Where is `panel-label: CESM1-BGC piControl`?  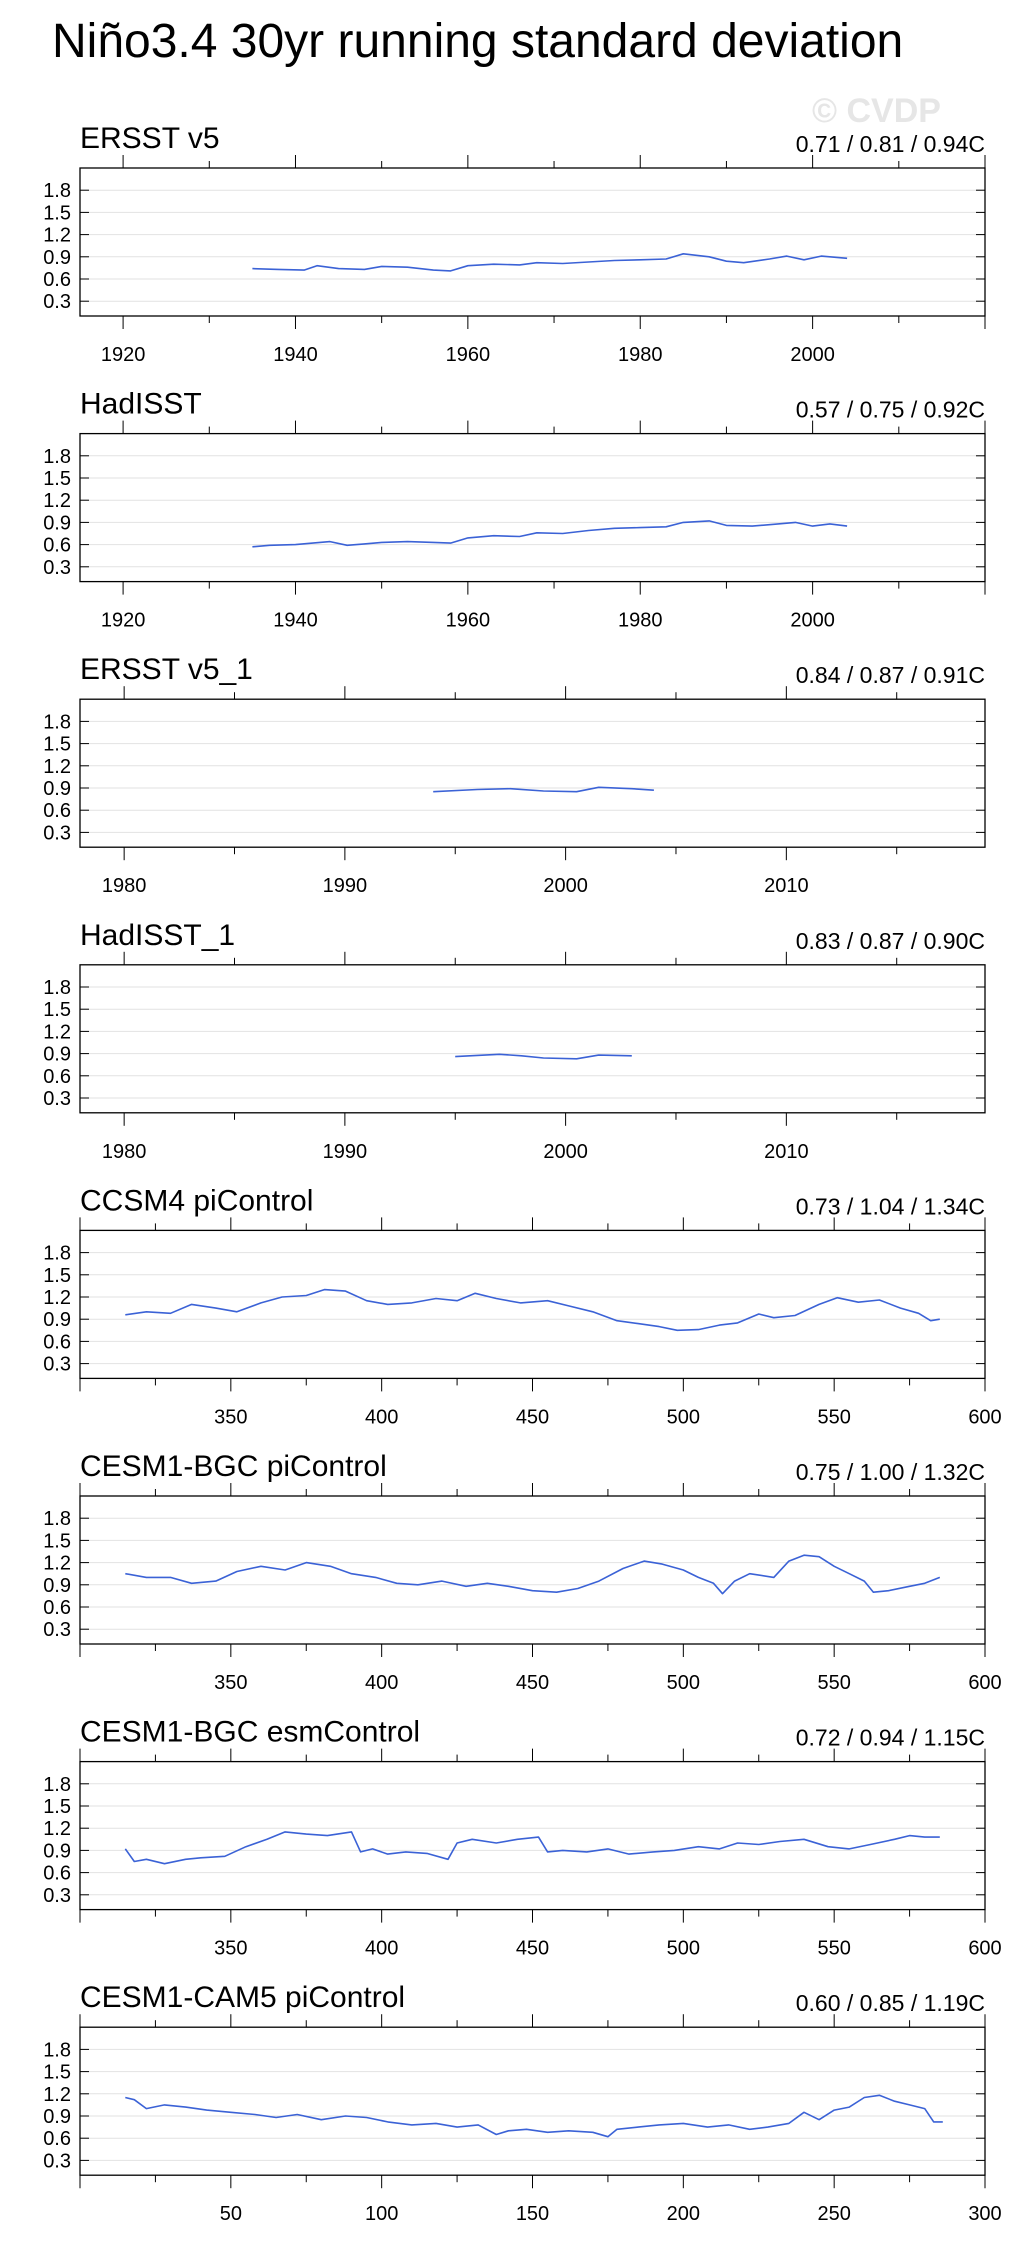 panel-label: CESM1-BGC piControl is located at coordinates (233, 1466).